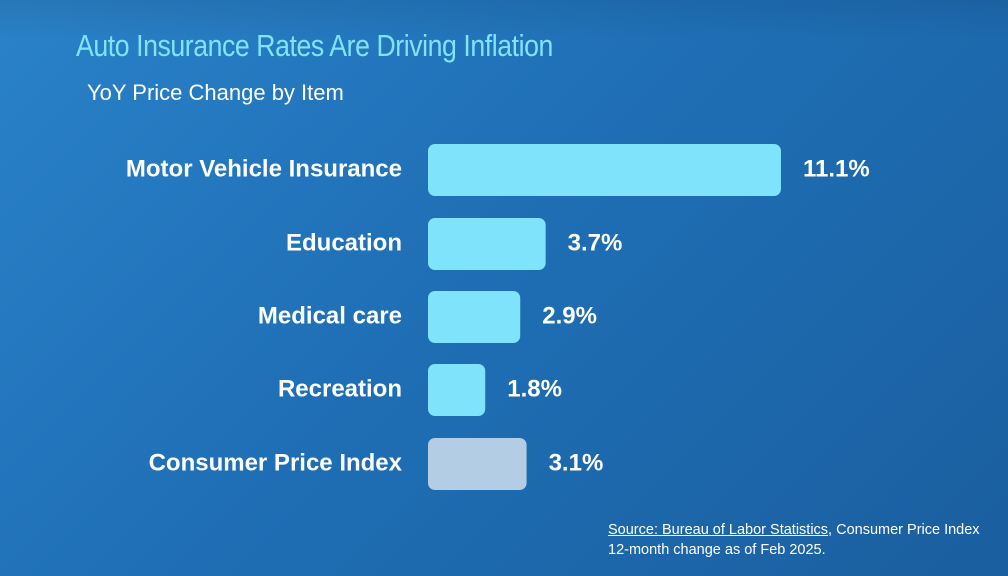 Image resolution: width=1008 pixels, height=576 pixels. What do you see at coordinates (718, 530) in the screenshot?
I see `source-link: Source: Bureau of Labor Statistics` at bounding box center [718, 530].